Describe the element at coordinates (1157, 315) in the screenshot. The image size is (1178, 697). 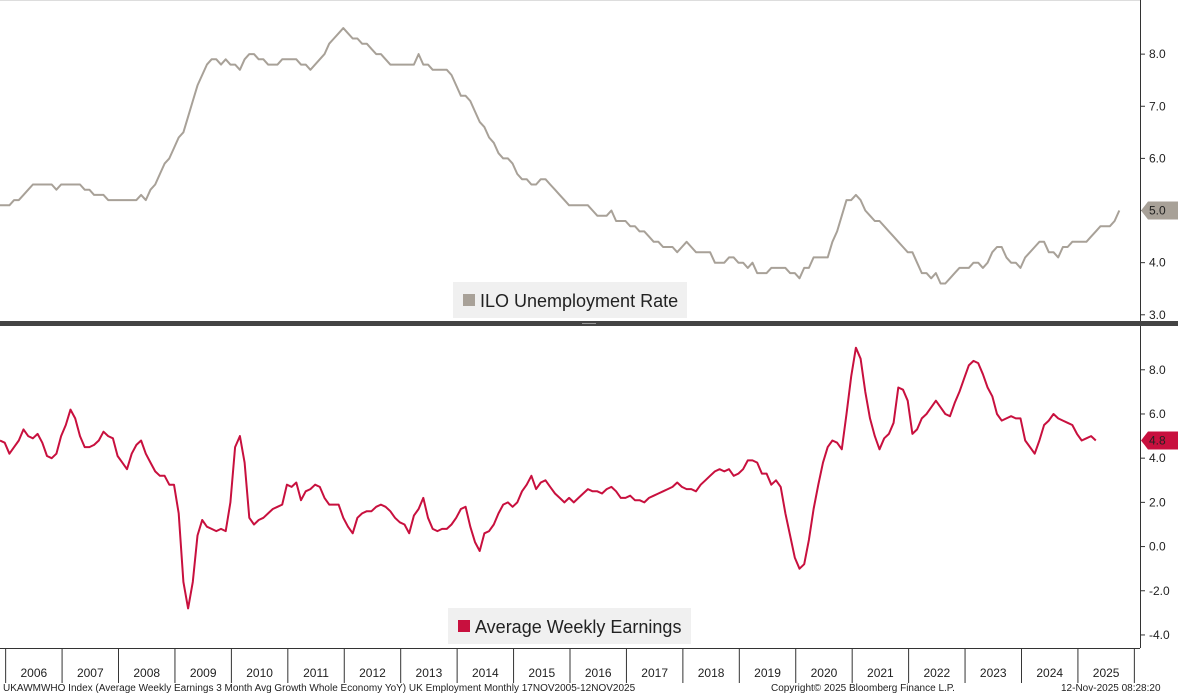
I see `unemployment-y-tick-label: 3.0` at that location.